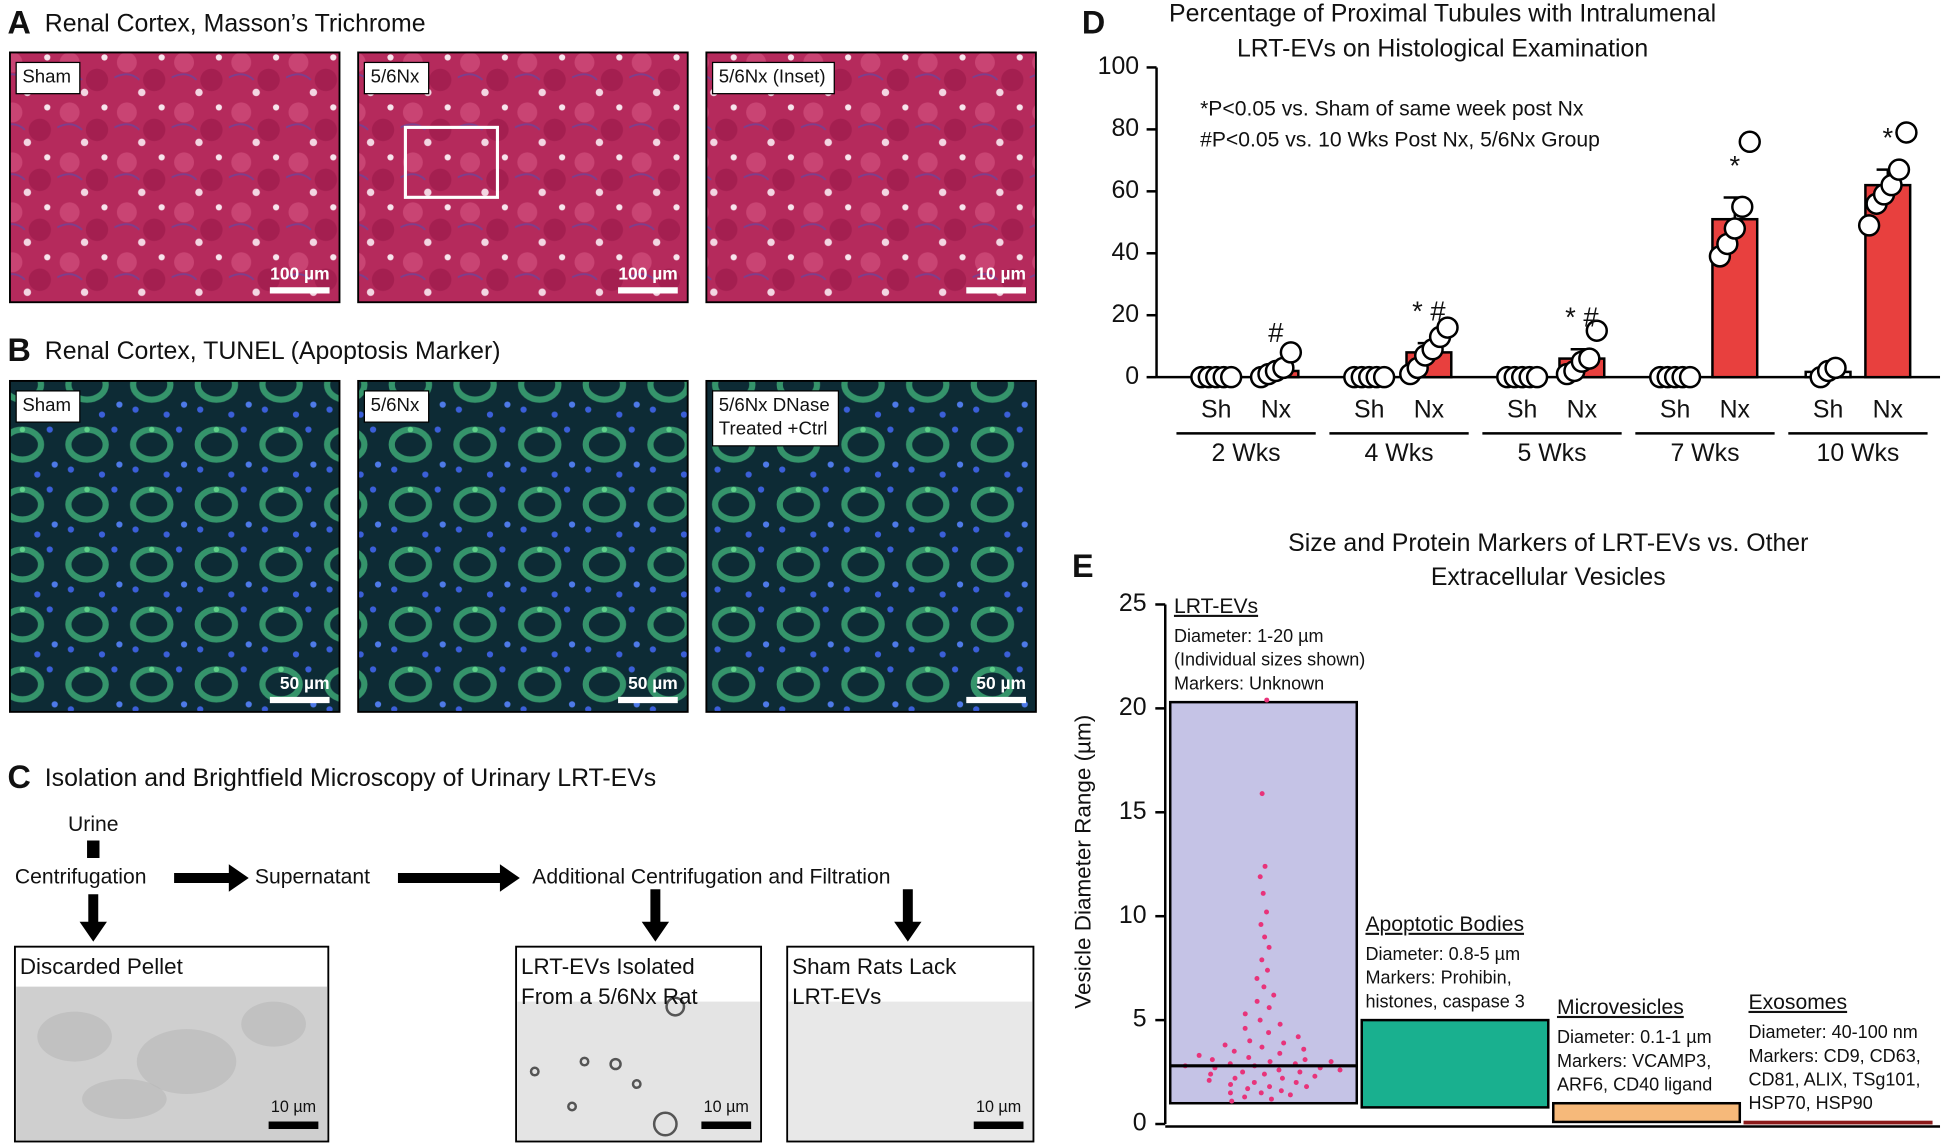  Describe the element at coordinates (1704, 453) in the screenshot. I see `group-label: 7 Wks` at that location.